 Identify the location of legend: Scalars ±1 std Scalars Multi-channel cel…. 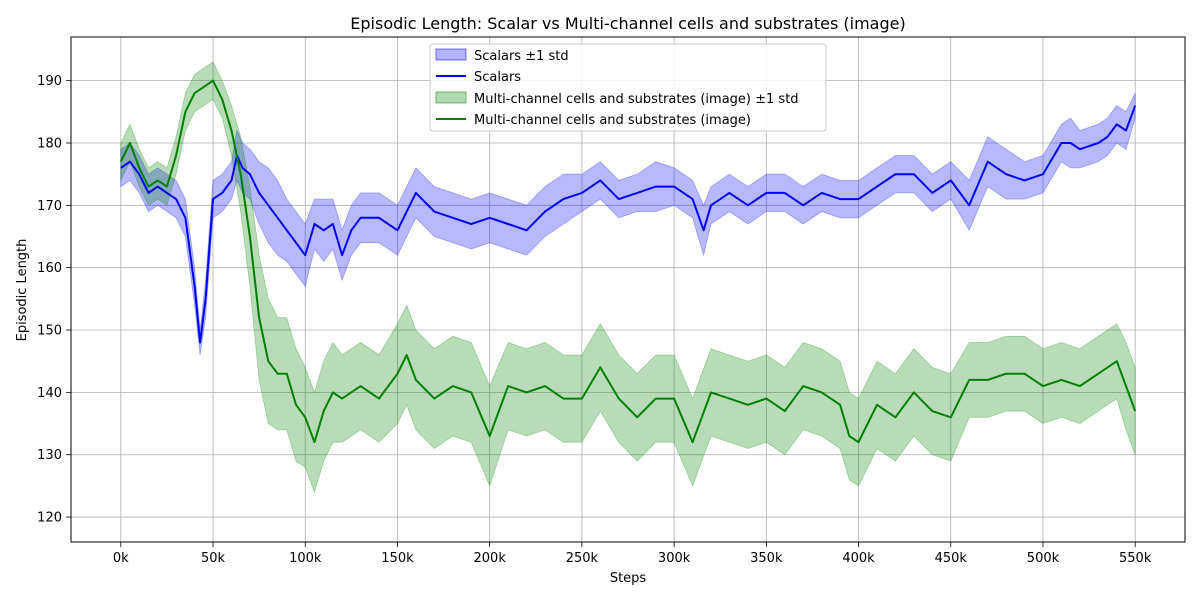
(628, 87).